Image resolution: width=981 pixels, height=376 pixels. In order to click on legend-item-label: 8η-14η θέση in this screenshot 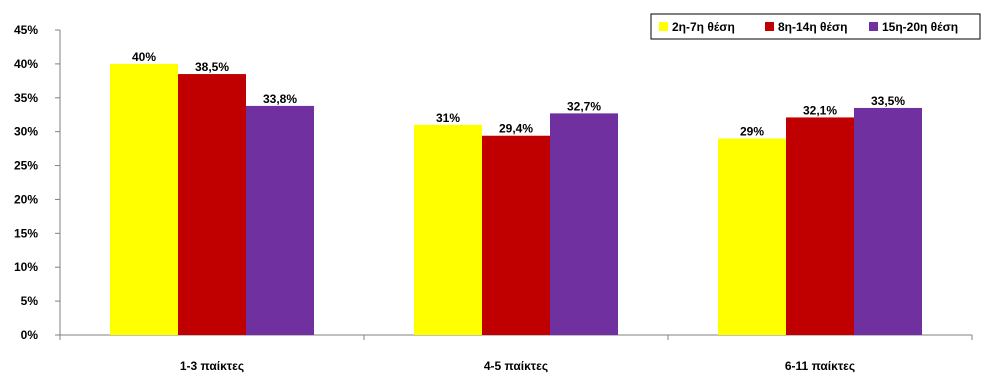, I will do `click(812, 27)`.